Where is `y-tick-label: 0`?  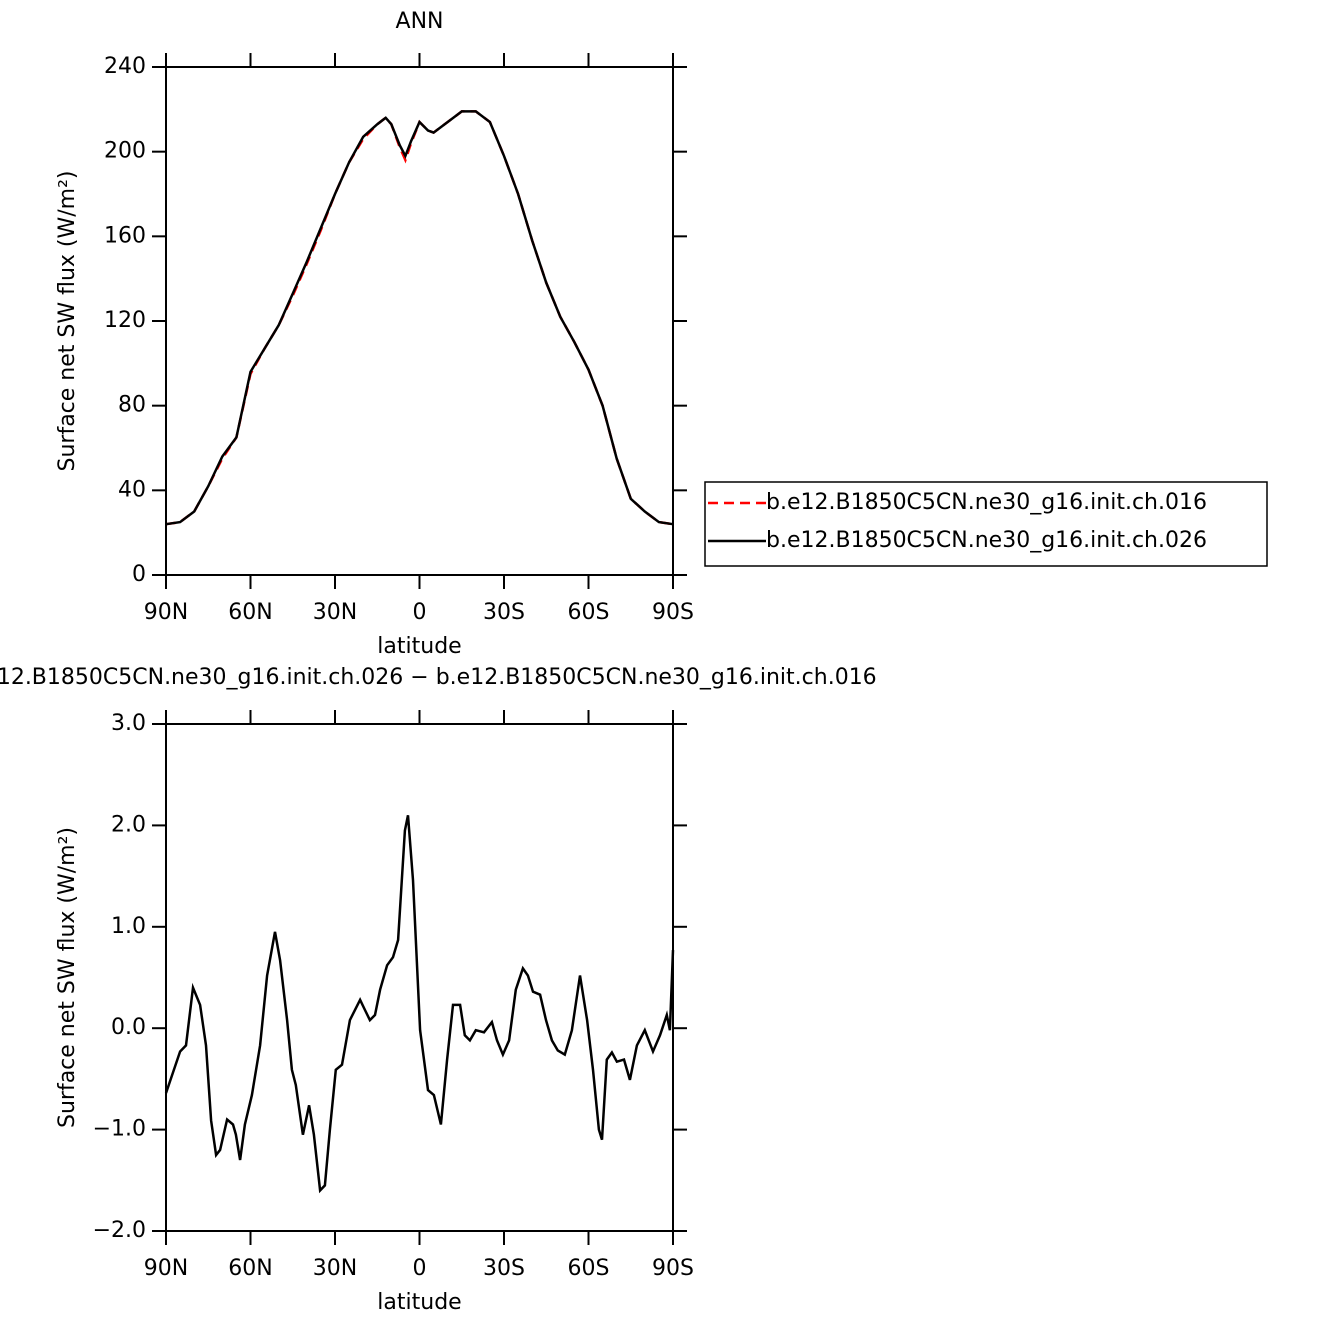 y-tick-label: 0 is located at coordinates (139, 574).